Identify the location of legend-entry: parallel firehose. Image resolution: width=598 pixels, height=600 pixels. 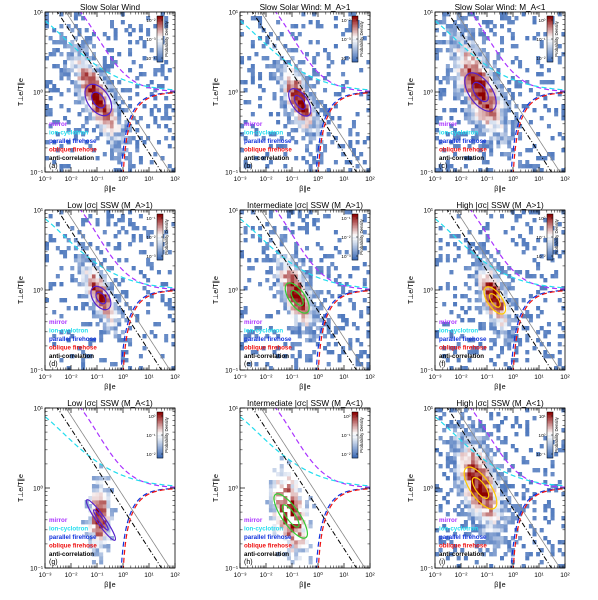
(73, 141).